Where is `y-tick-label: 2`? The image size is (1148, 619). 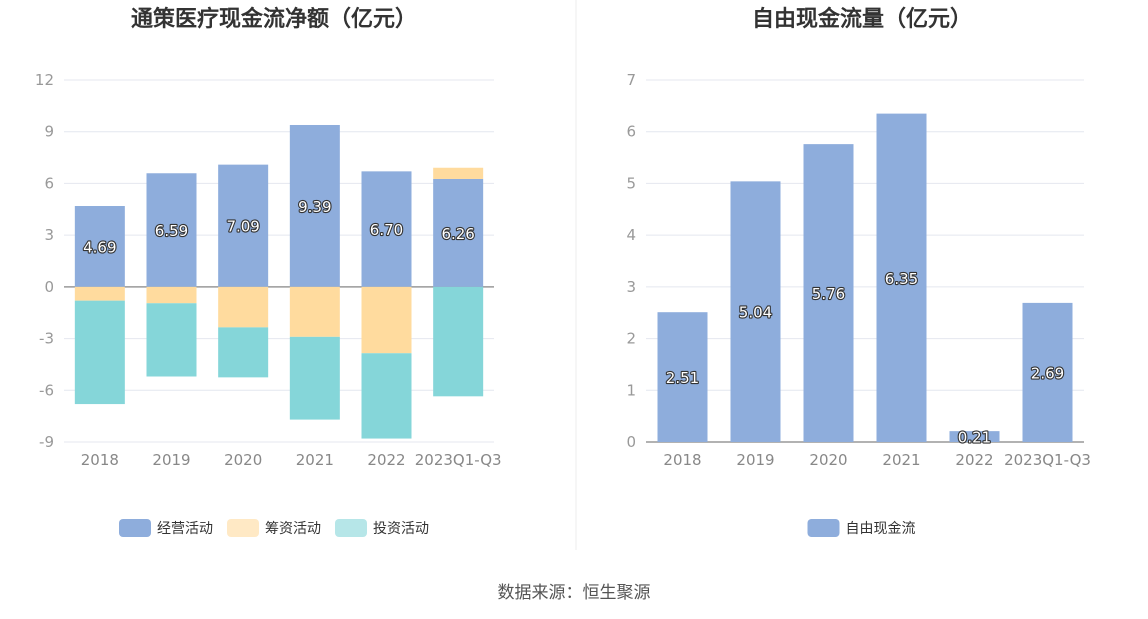 y-tick-label: 2 is located at coordinates (631, 339).